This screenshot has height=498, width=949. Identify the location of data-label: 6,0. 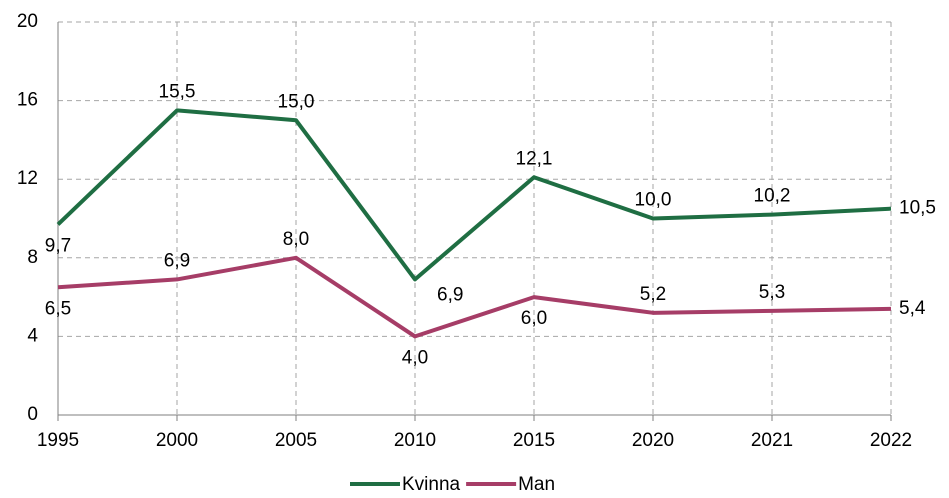
(534, 318).